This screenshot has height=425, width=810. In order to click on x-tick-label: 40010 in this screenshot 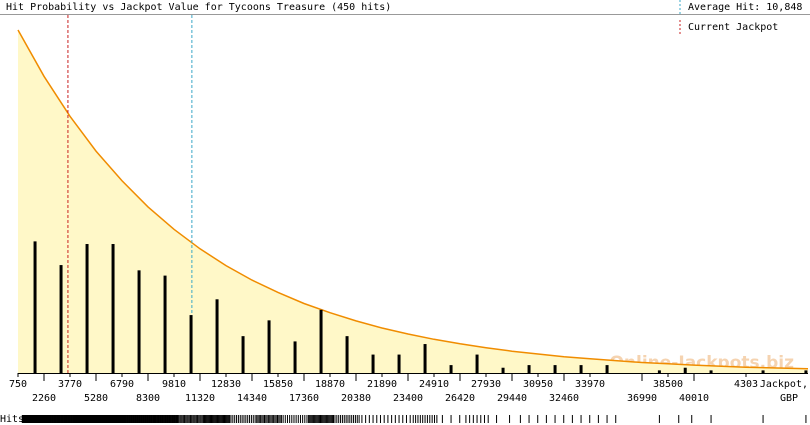, I will do `click(694, 398)`.